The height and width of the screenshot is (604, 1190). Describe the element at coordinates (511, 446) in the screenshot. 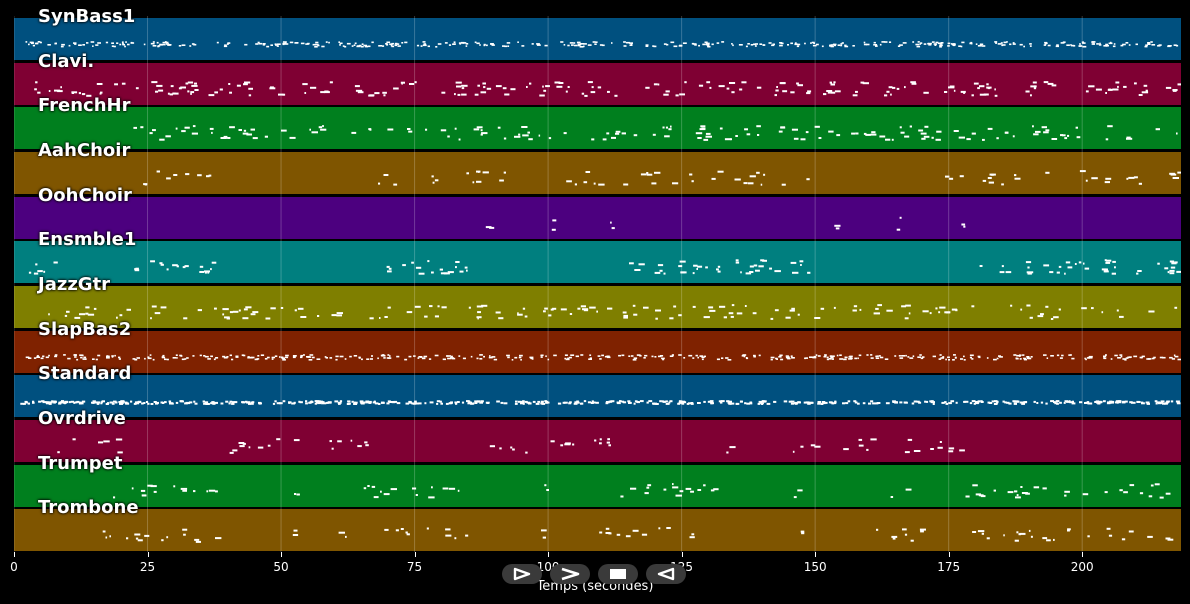

I see `track-notes` at that location.